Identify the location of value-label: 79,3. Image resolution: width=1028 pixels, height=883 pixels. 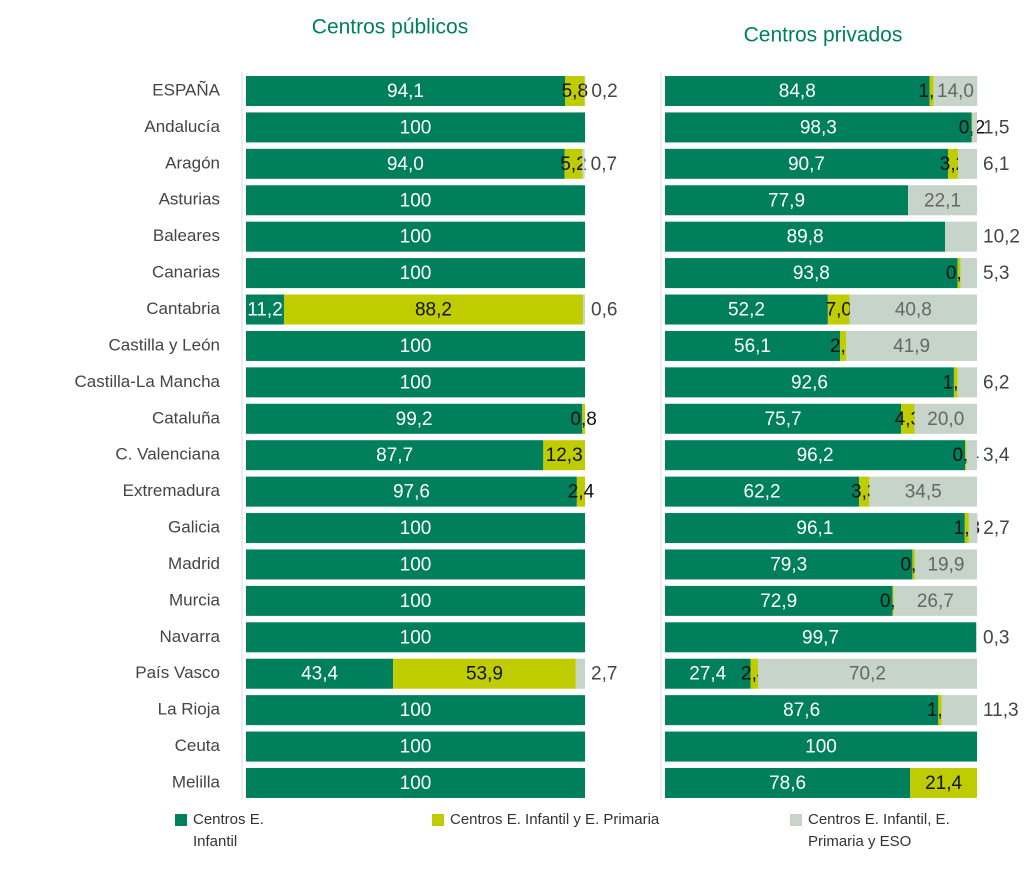
(788, 564).